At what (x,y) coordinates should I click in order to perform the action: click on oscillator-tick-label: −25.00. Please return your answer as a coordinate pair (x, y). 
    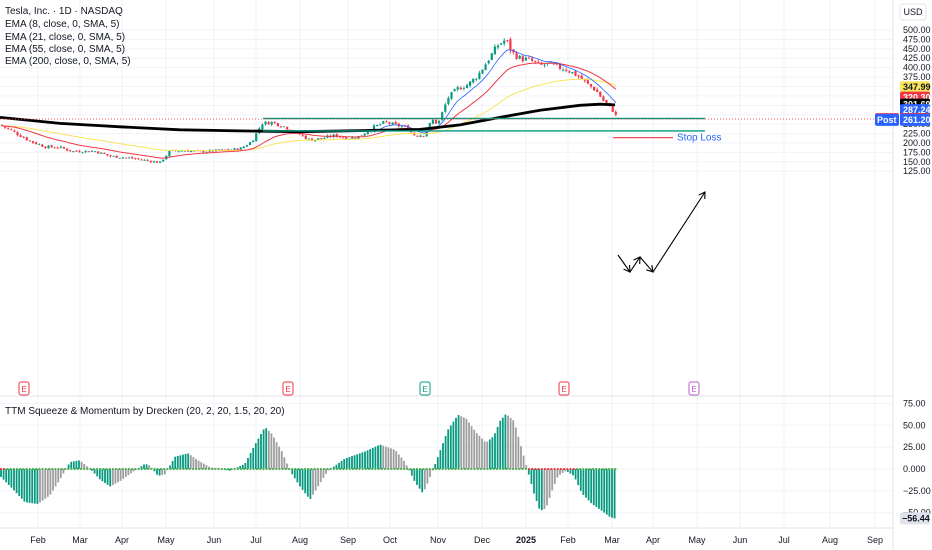
    Looking at the image, I should click on (917, 491).